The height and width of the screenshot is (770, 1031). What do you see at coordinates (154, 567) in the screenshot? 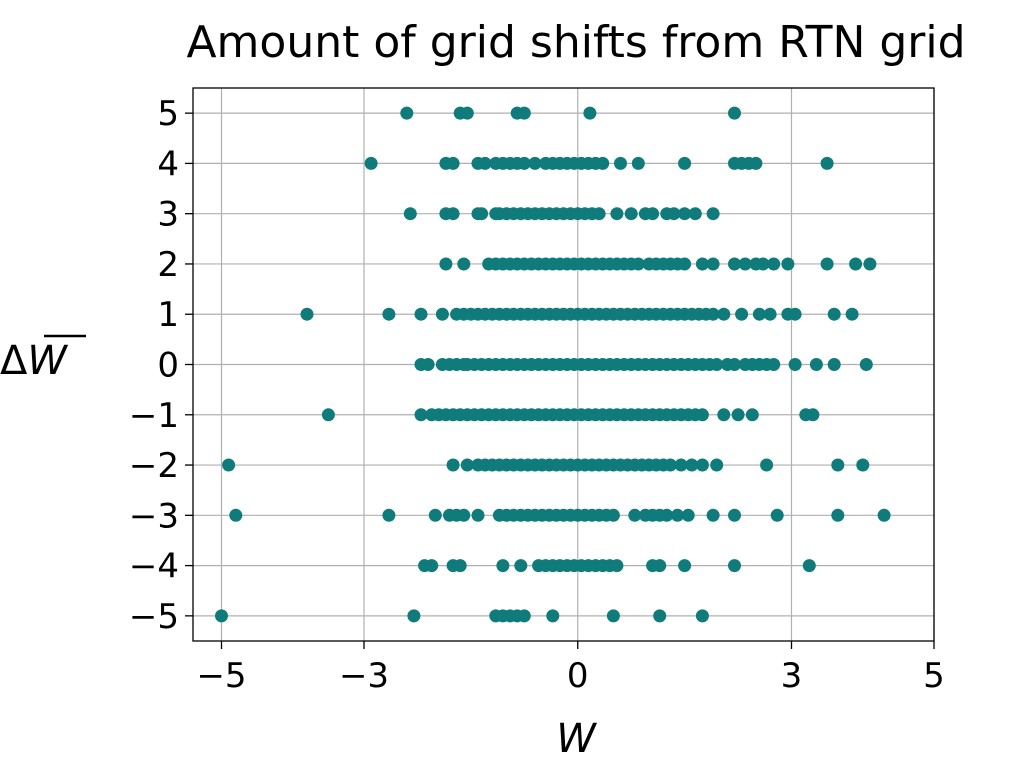
I see `y-tick-label: −4` at bounding box center [154, 567].